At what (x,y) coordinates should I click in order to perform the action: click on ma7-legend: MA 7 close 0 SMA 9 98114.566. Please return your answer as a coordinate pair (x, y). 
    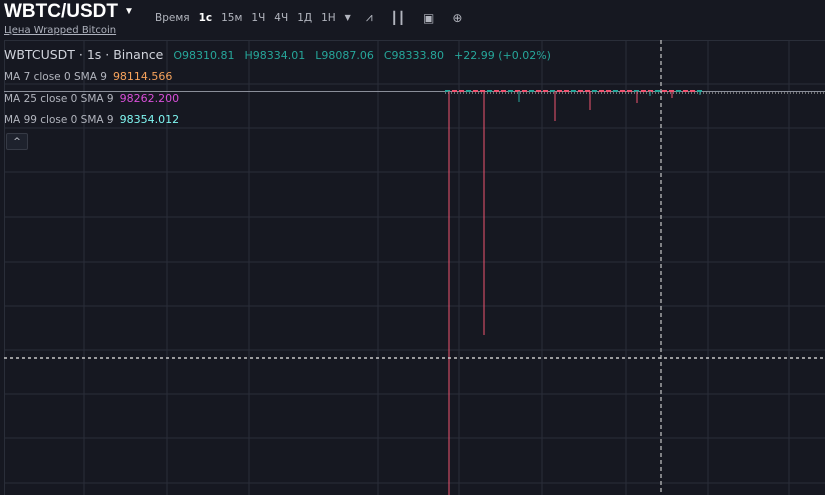
    Looking at the image, I should click on (88, 76).